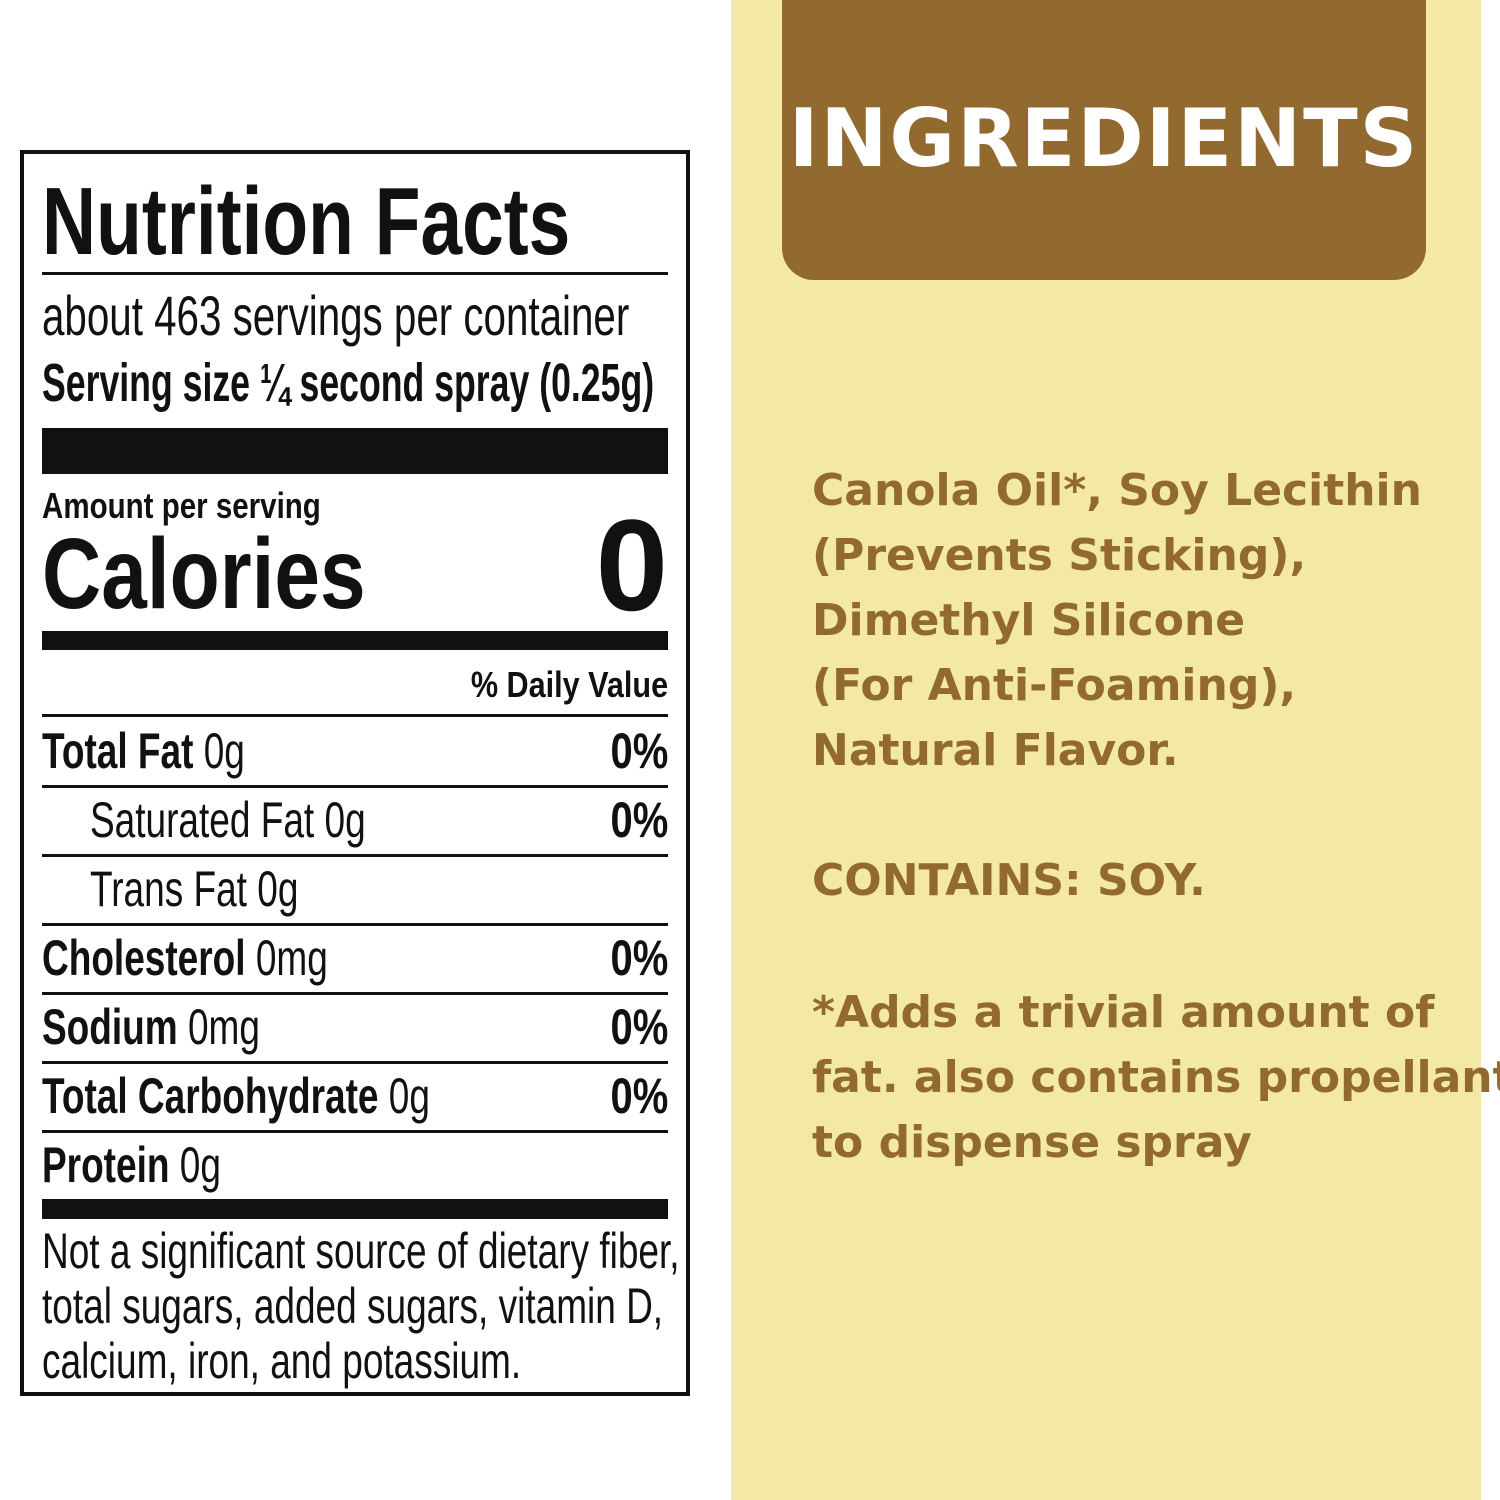 The height and width of the screenshot is (1500, 1500). Describe the element at coordinates (1032, 1142) in the screenshot. I see `note-line: to dispense spray` at that location.